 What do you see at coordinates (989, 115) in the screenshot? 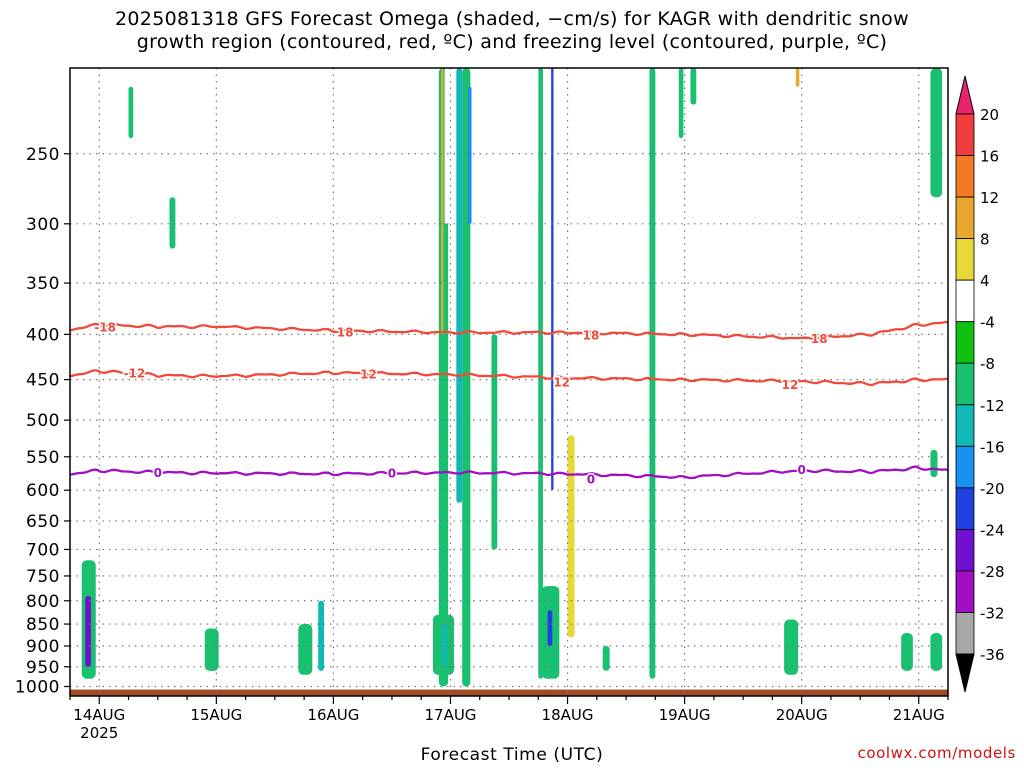
I see `colorbar-tick-label: 20` at bounding box center [989, 115].